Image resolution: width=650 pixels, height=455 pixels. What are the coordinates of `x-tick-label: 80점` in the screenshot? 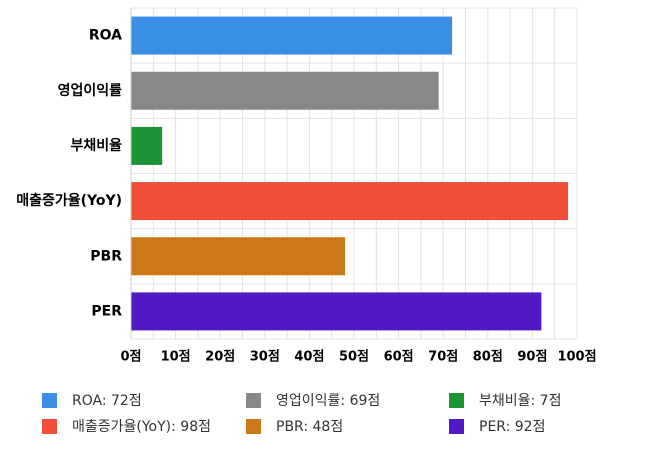 It's located at (488, 357).